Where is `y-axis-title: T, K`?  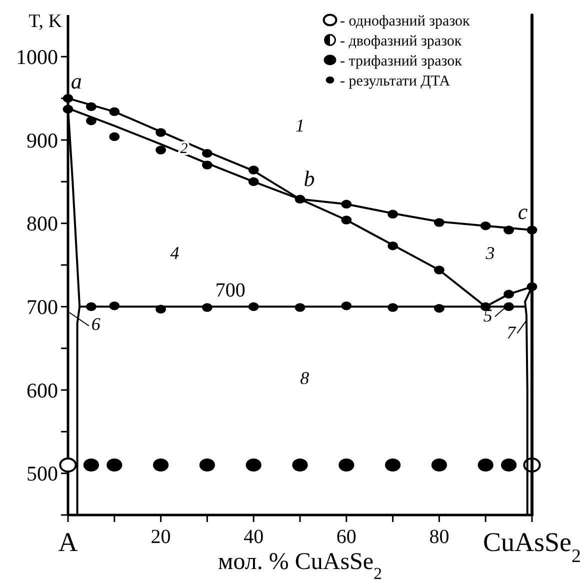 y-axis-title: T, K is located at coordinates (45, 21).